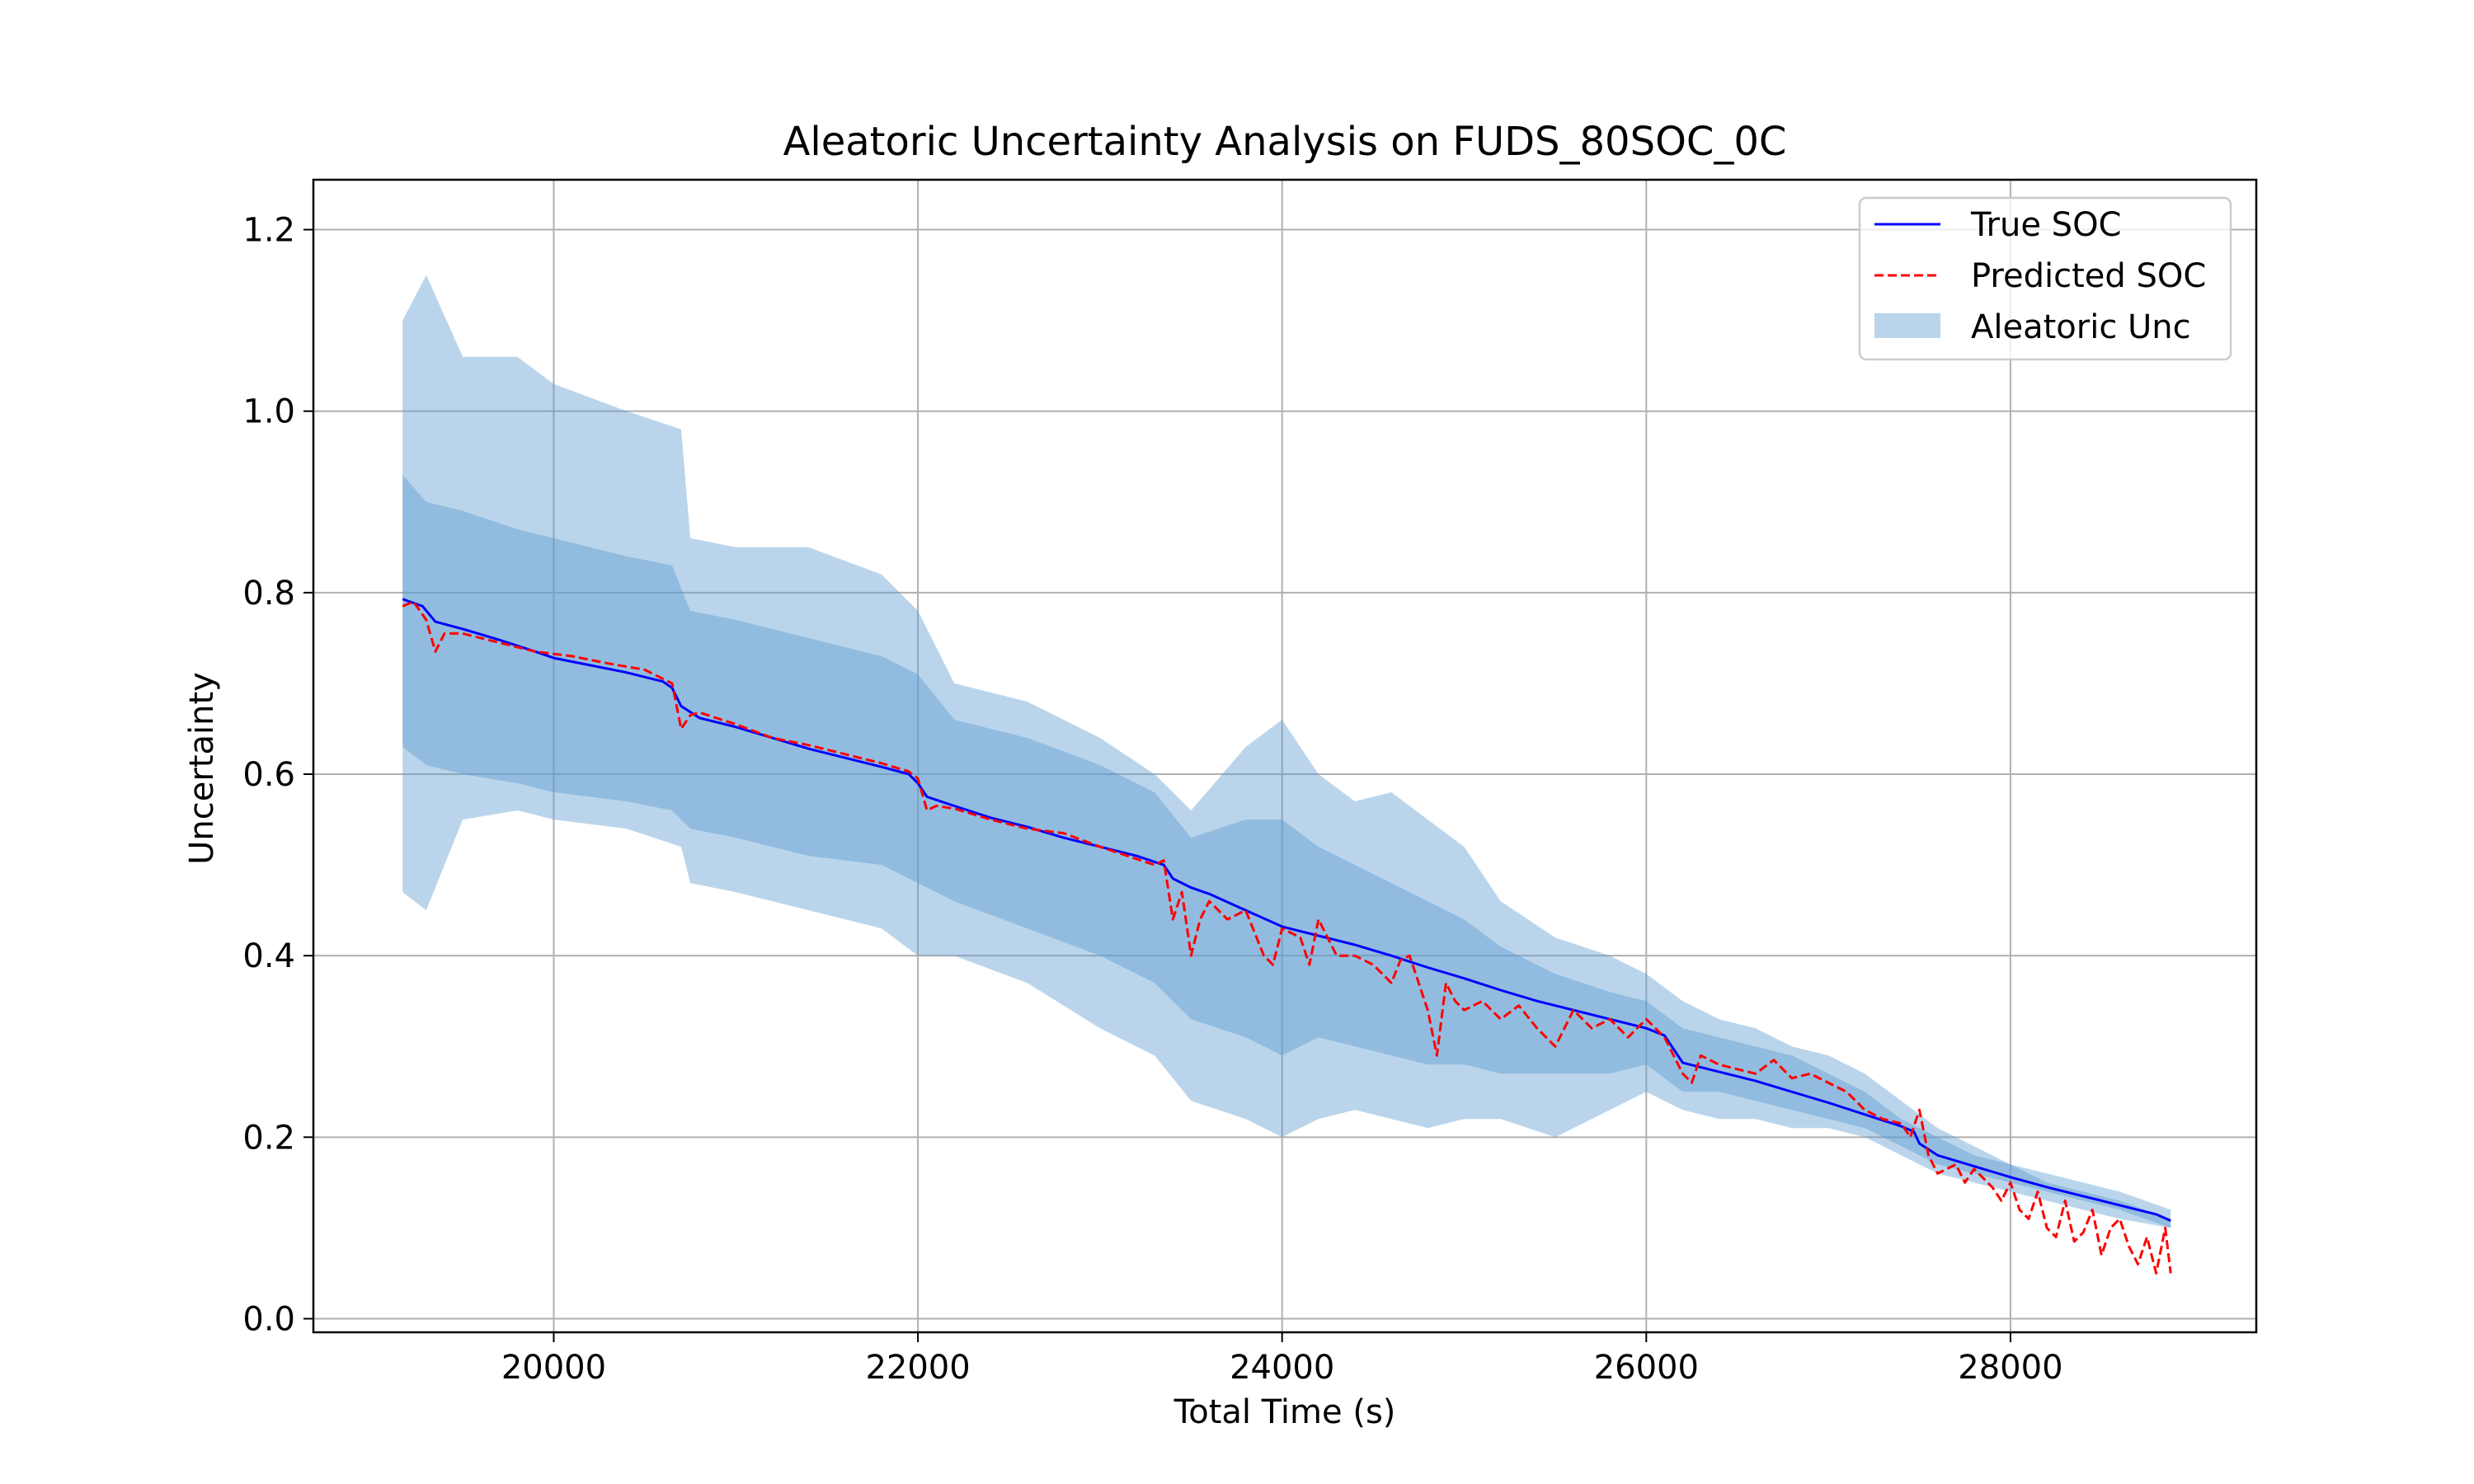  I want to click on y-tick-label: 0.8, so click(268, 594).